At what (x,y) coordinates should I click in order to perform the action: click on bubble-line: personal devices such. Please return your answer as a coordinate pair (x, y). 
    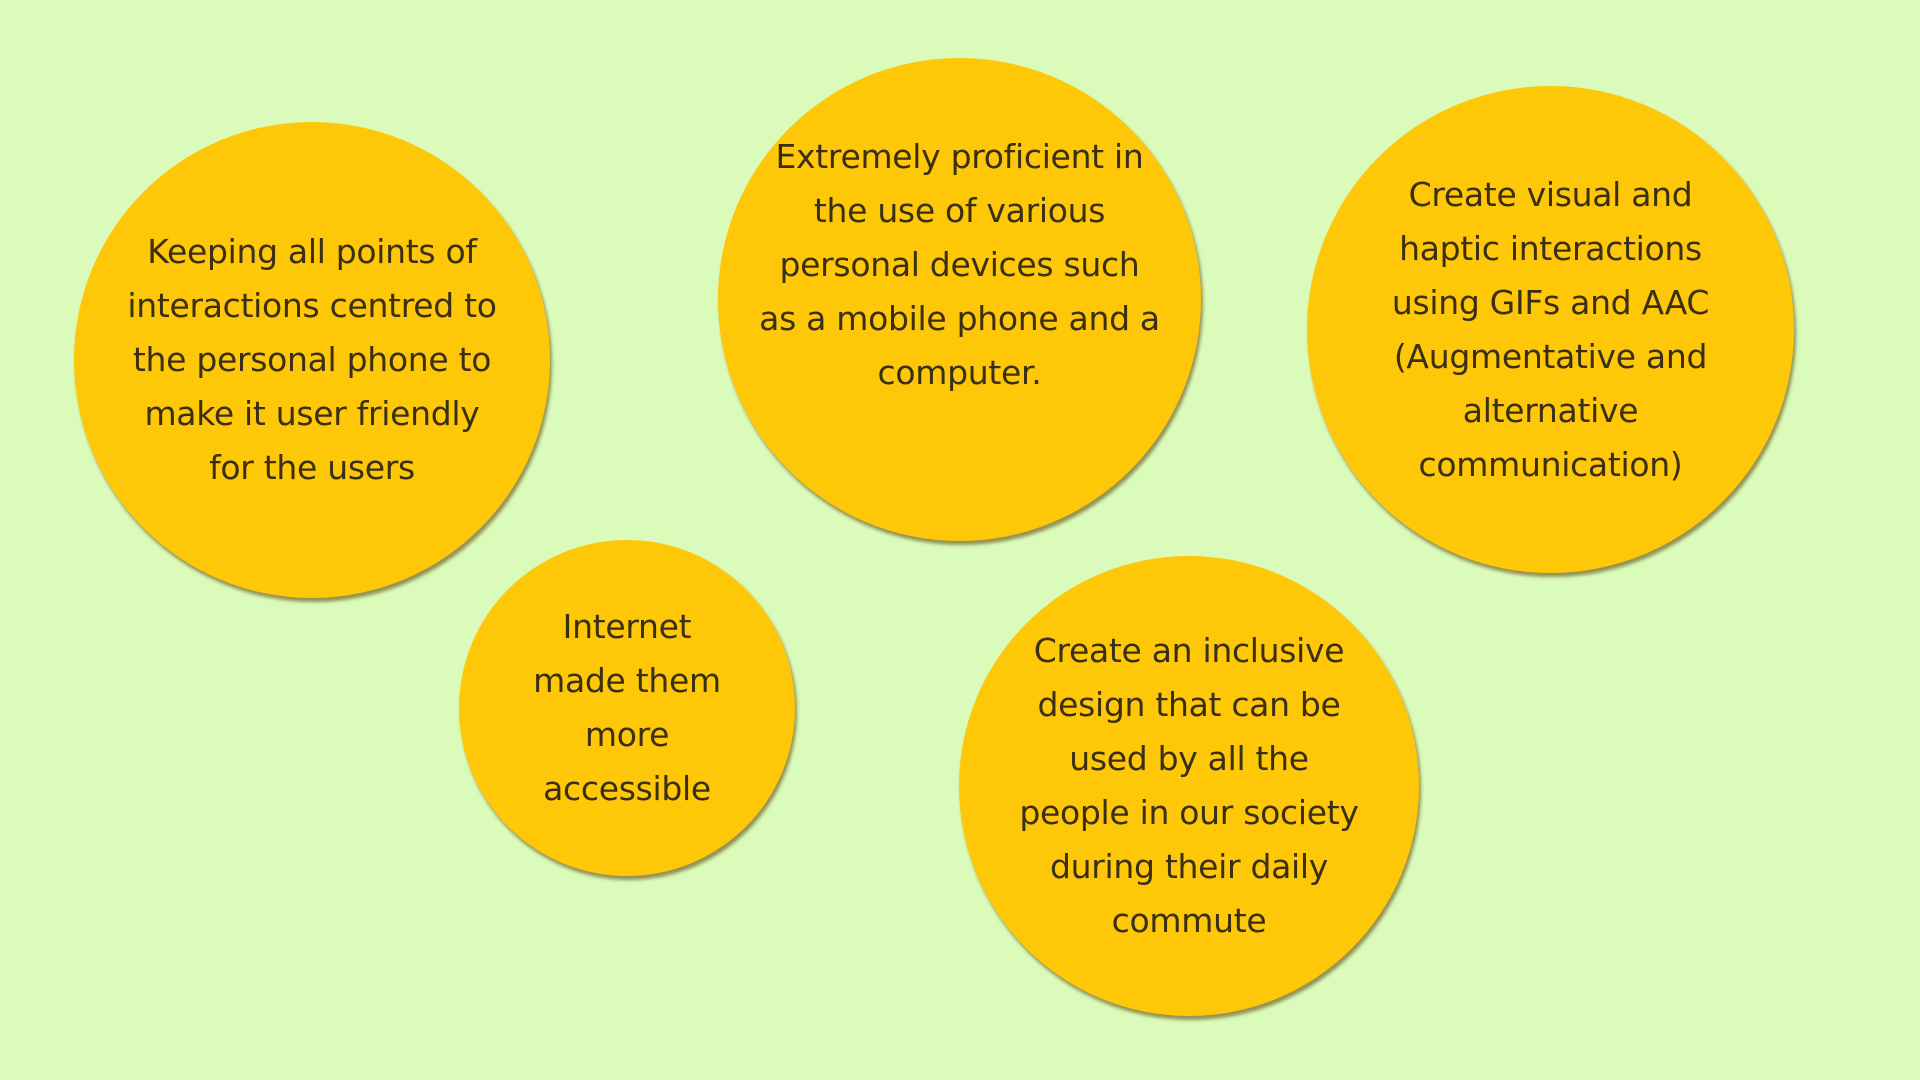
    Looking at the image, I should click on (959, 264).